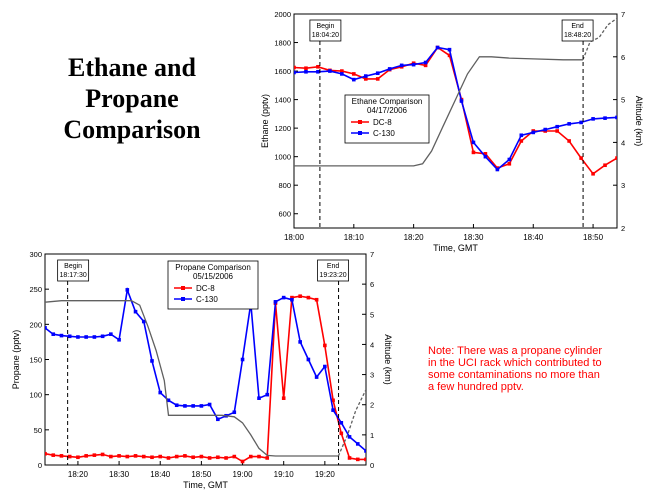 The height and width of the screenshot is (500, 667). What do you see at coordinates (213, 267) in the screenshot?
I see `legend-title: Propane Comparison` at bounding box center [213, 267].